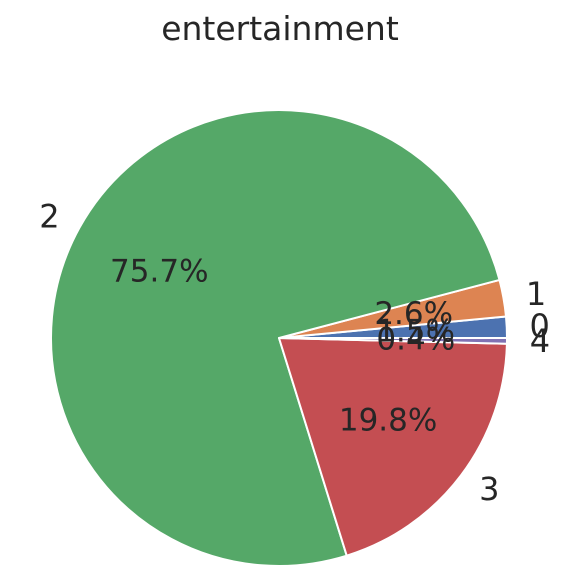  What do you see at coordinates (540, 341) in the screenshot?
I see `slice-label-4: 4` at bounding box center [540, 341].